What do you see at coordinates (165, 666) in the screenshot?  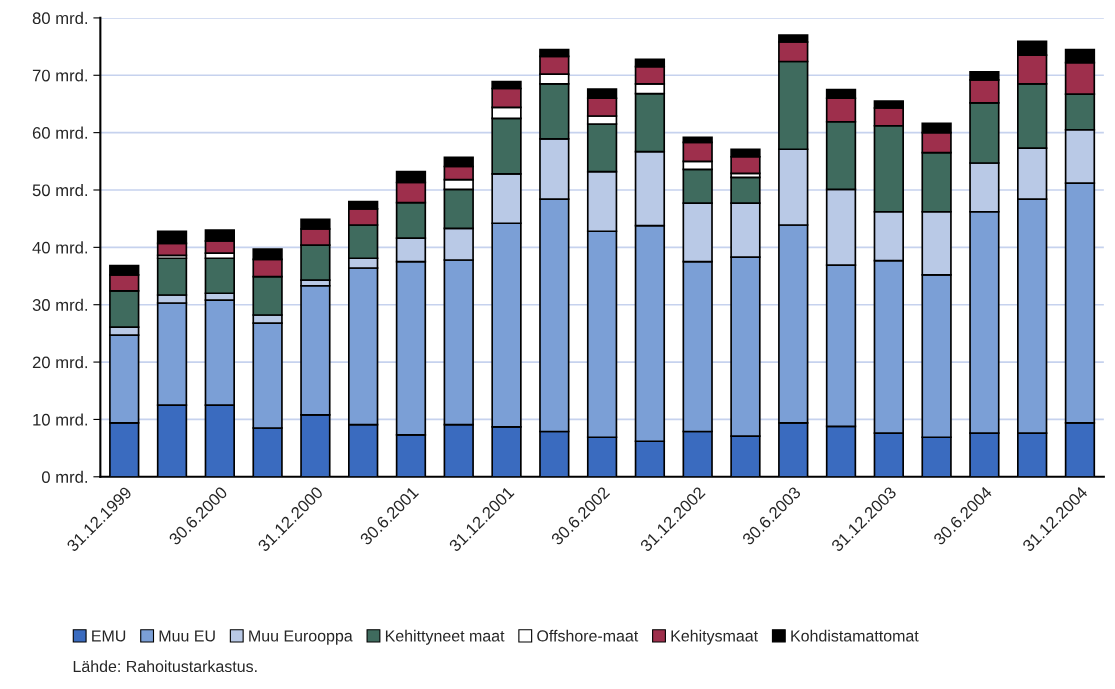 I see `text: Lähde: Rahoitustarkastus.` at bounding box center [165, 666].